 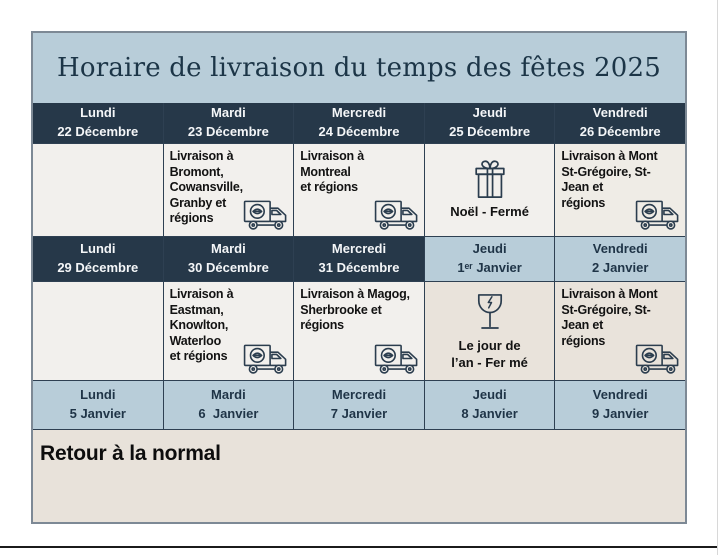 I want to click on date-label: 8 Janvier, so click(x=489, y=413).